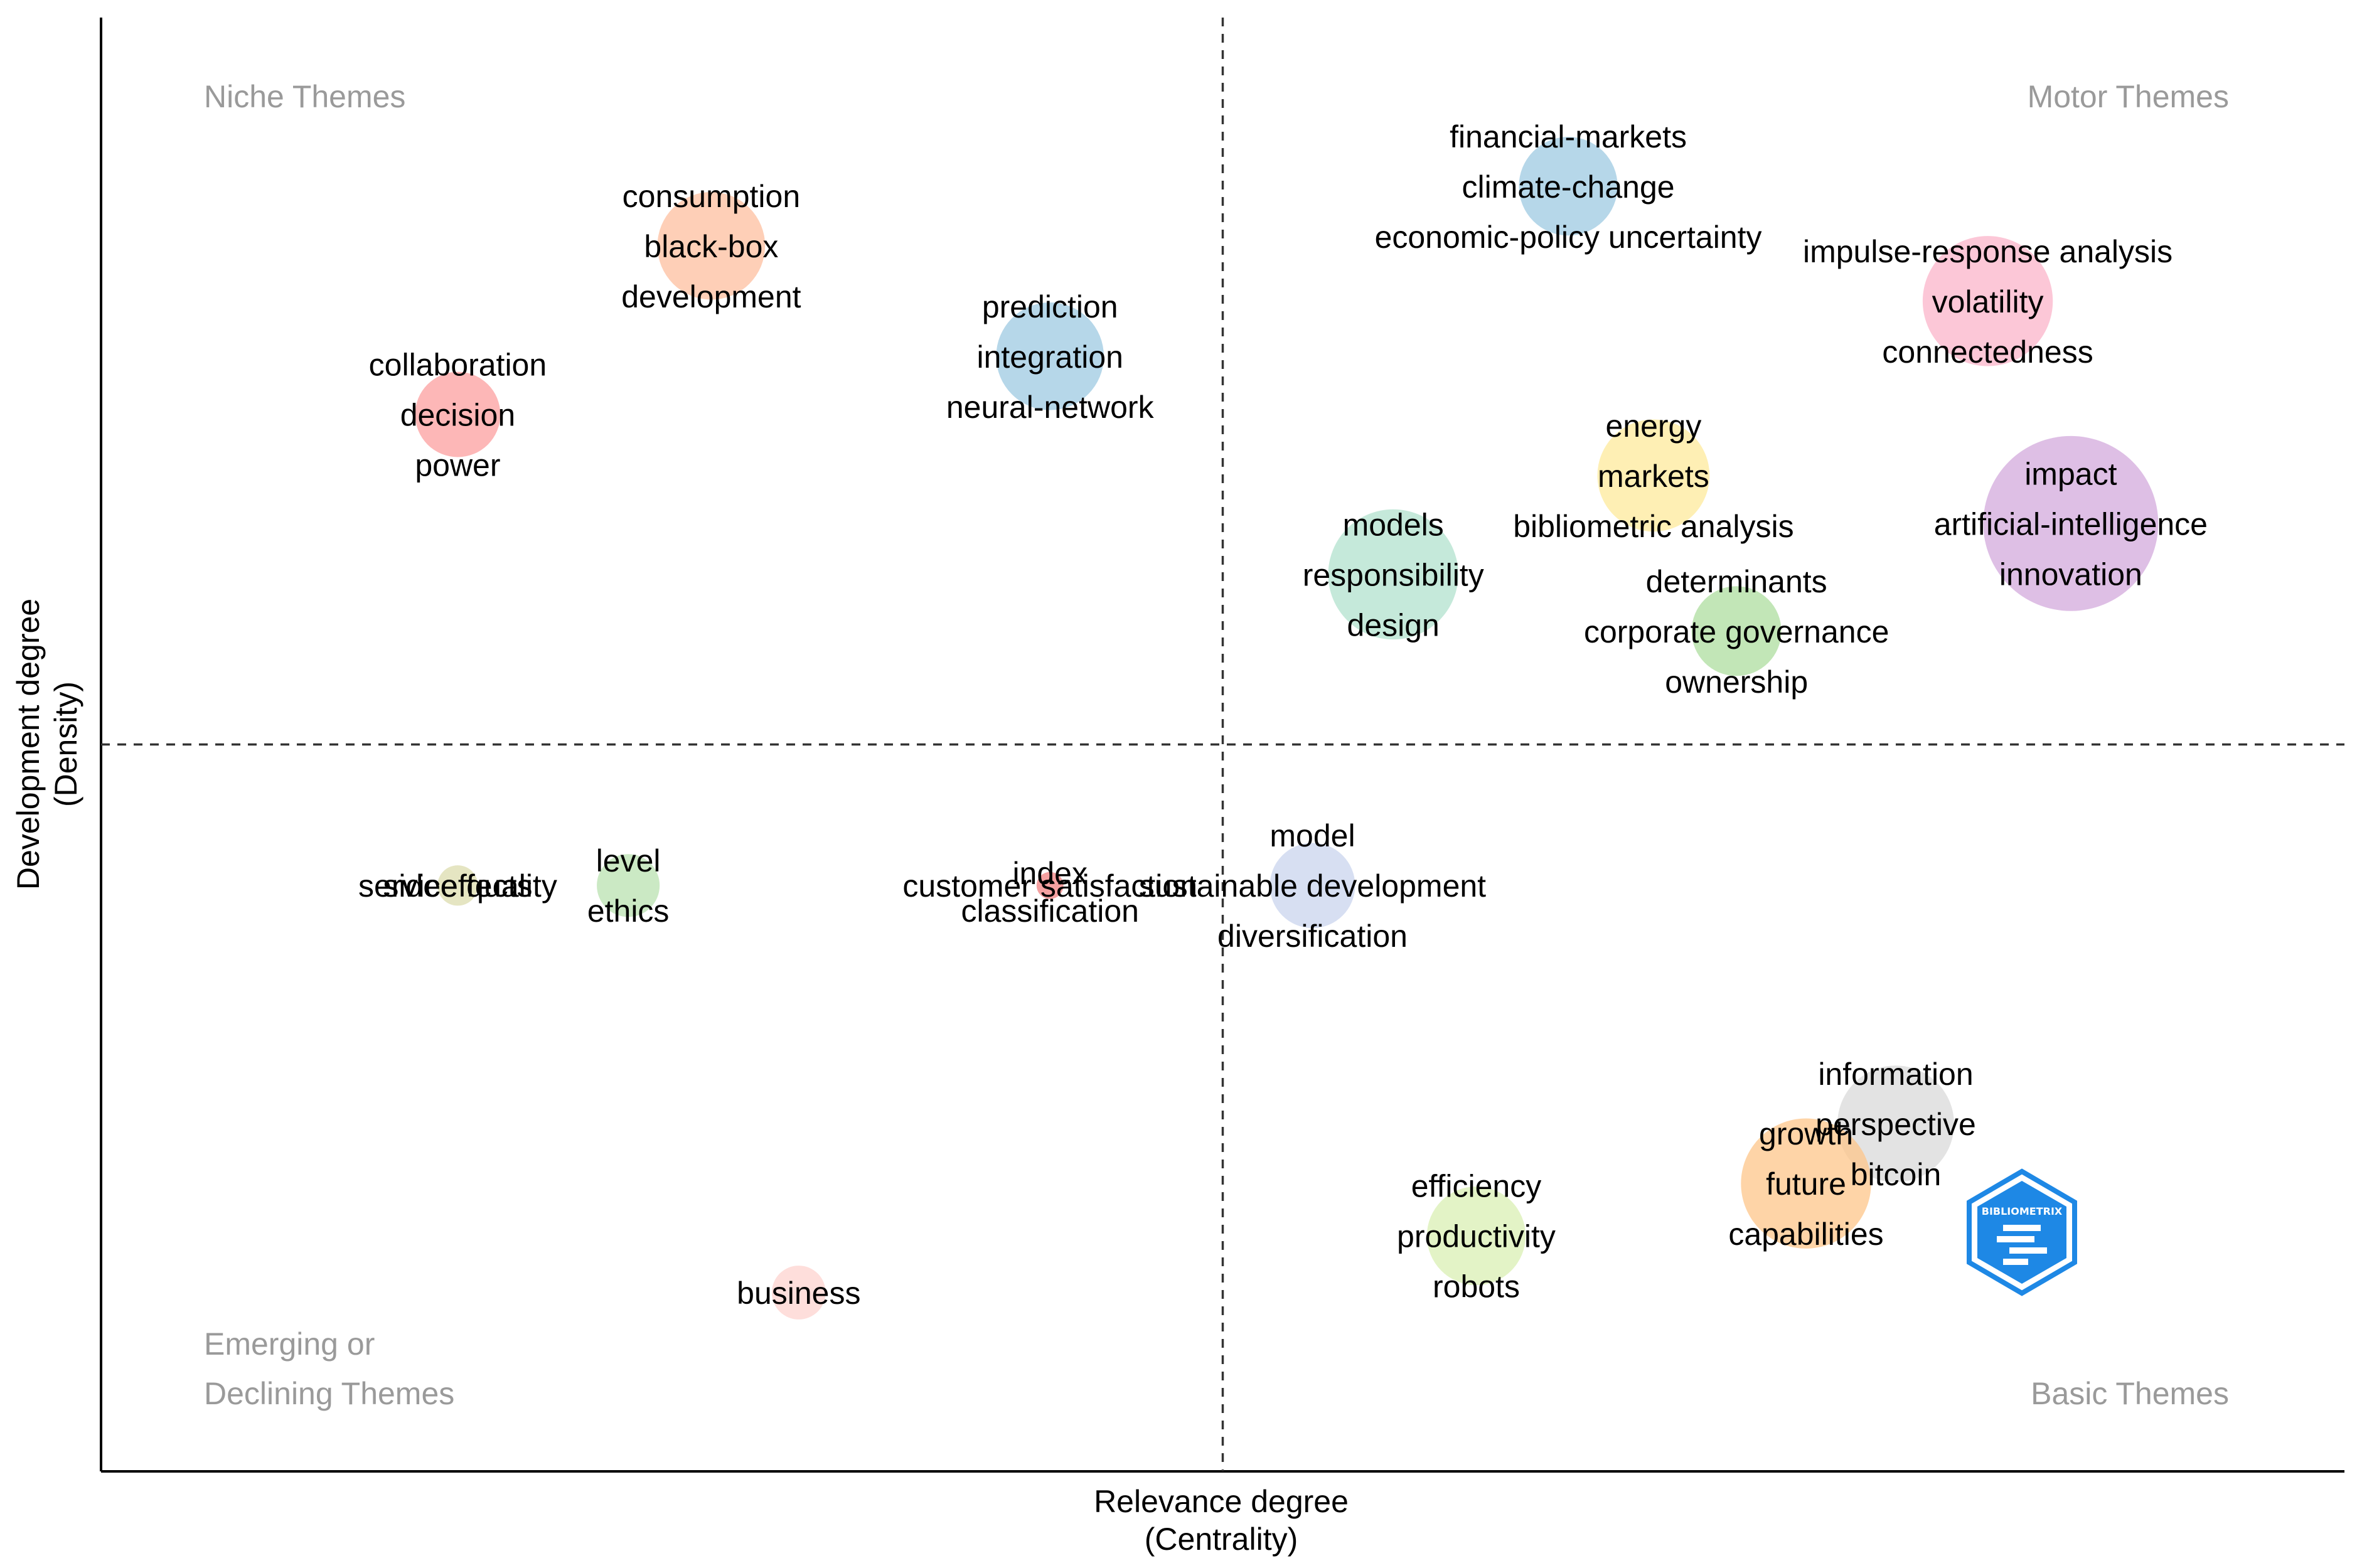 This screenshot has width=2357, height=1568. Describe the element at coordinates (1050, 407) in the screenshot. I see `cluster-label: neural-network` at that location.